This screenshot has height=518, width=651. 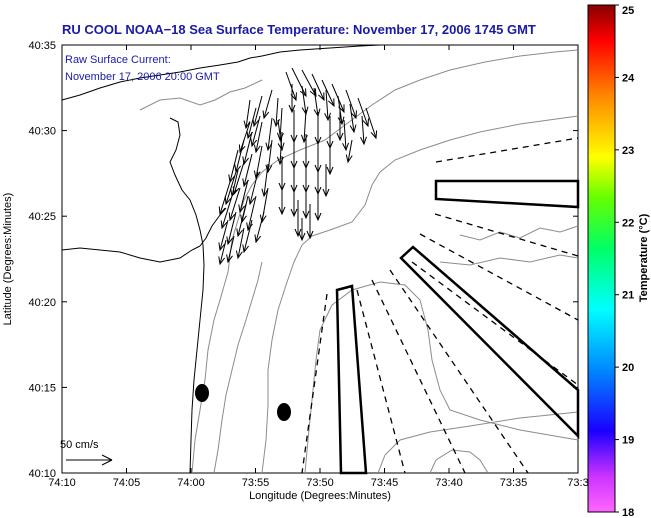 What do you see at coordinates (351, 379) in the screenshot?
I see `transect-box-south` at bounding box center [351, 379].